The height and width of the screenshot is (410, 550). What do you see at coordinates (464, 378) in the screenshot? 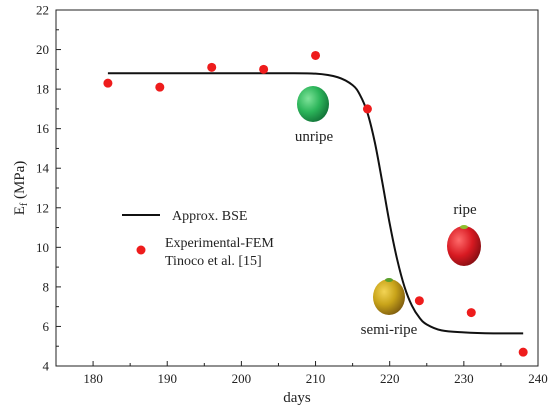
I see `x-tick-label: 230` at bounding box center [464, 378].